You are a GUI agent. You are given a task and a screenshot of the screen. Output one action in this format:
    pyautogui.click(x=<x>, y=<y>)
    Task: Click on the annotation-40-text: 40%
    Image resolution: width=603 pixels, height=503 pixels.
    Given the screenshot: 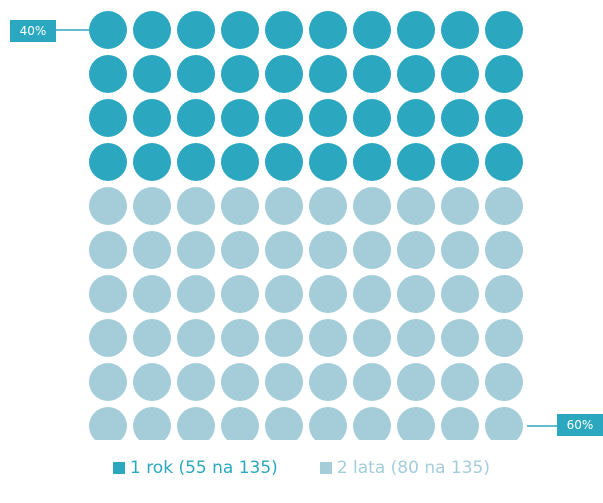 What is the action you would take?
    pyautogui.click(x=33, y=31)
    